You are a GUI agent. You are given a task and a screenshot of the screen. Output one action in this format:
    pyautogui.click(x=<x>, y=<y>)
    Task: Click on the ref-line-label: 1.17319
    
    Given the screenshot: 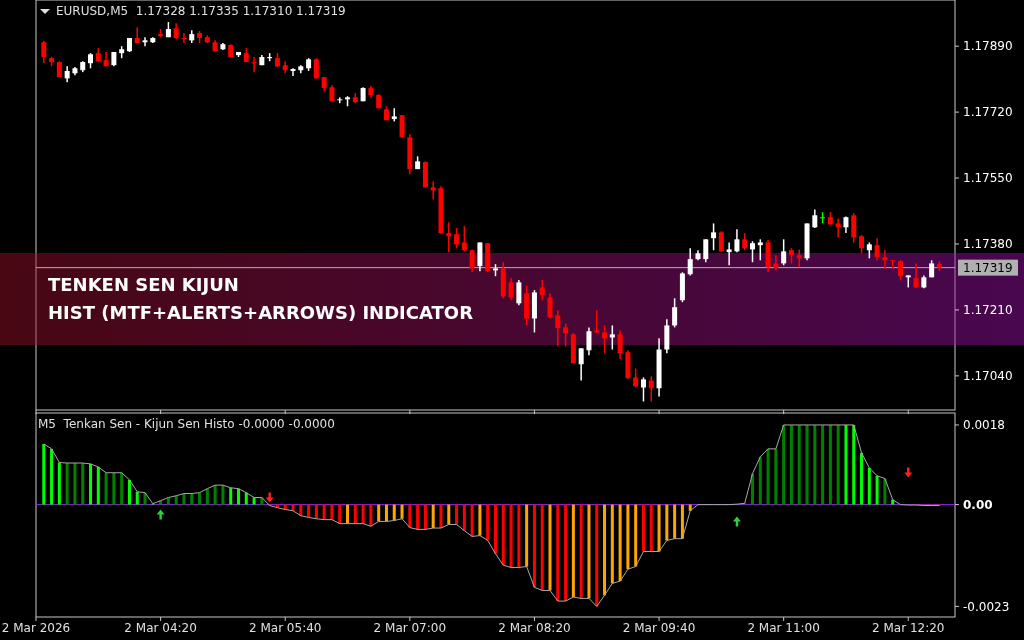 What is the action you would take?
    pyautogui.click(x=988, y=267)
    